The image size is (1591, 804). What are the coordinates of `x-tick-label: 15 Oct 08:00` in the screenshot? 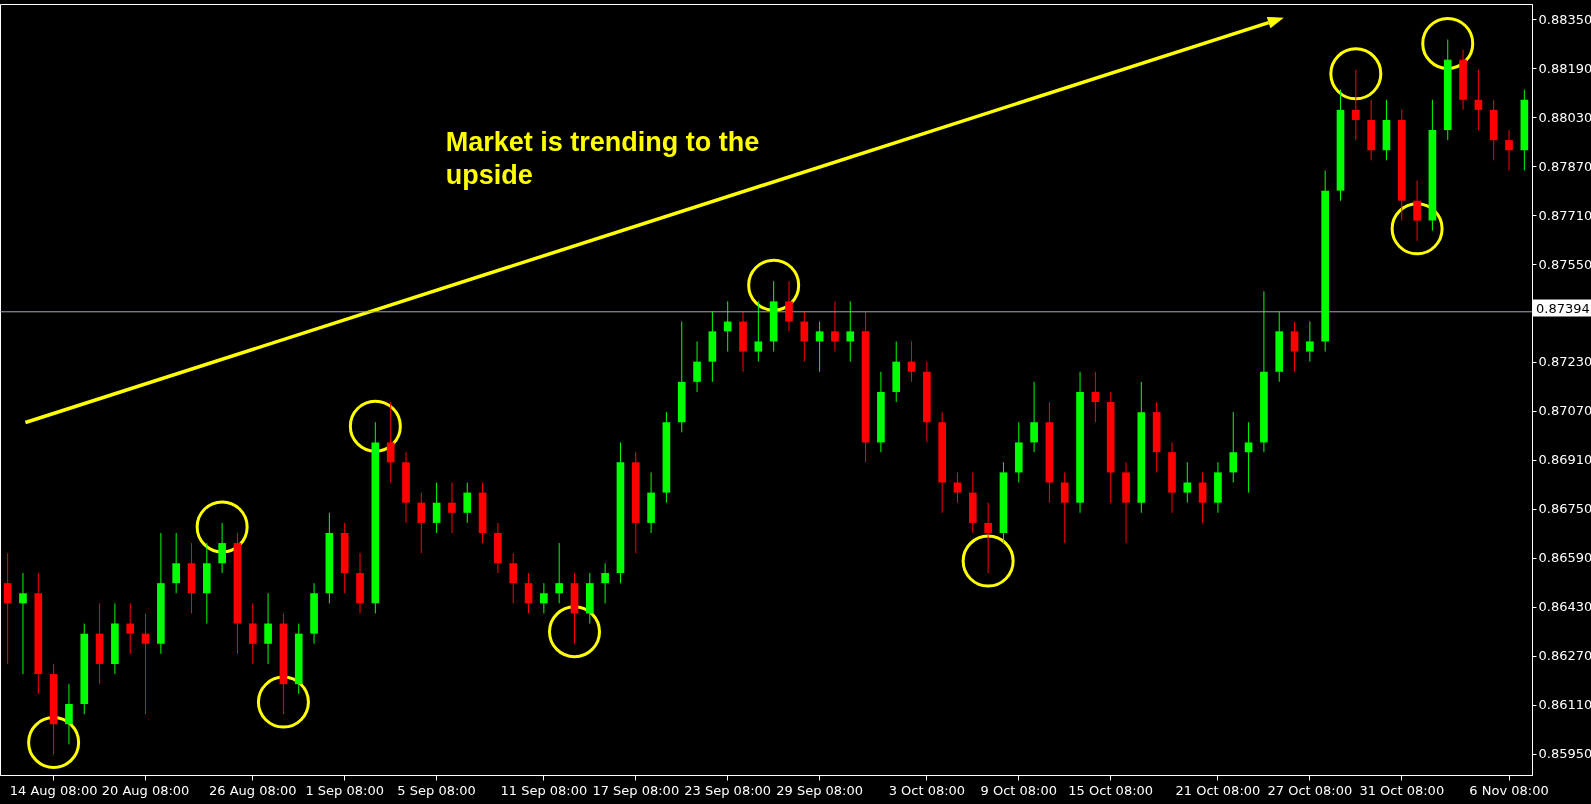 It's located at (1111, 790).